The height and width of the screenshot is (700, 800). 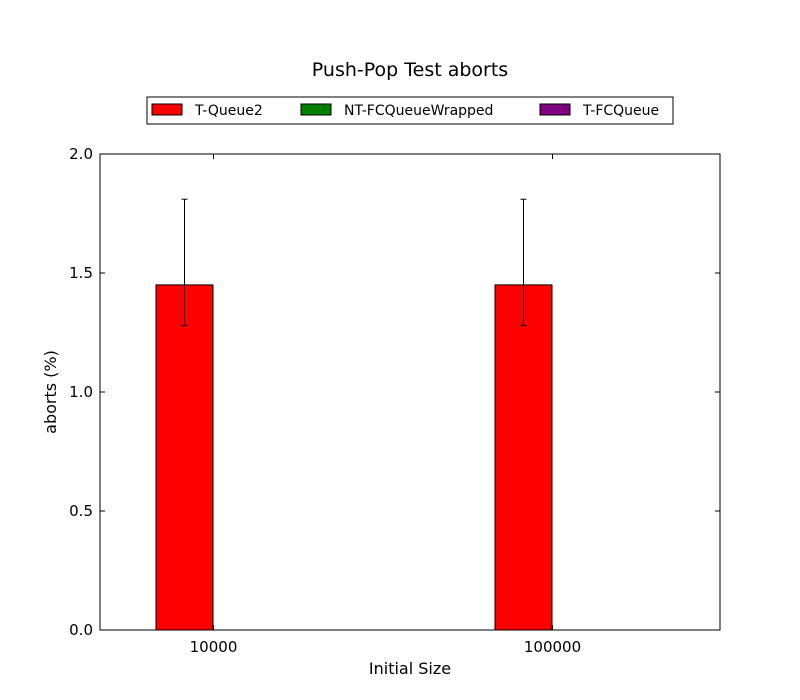 What do you see at coordinates (81, 154) in the screenshot?
I see `y-tick-label-4: 2.0` at bounding box center [81, 154].